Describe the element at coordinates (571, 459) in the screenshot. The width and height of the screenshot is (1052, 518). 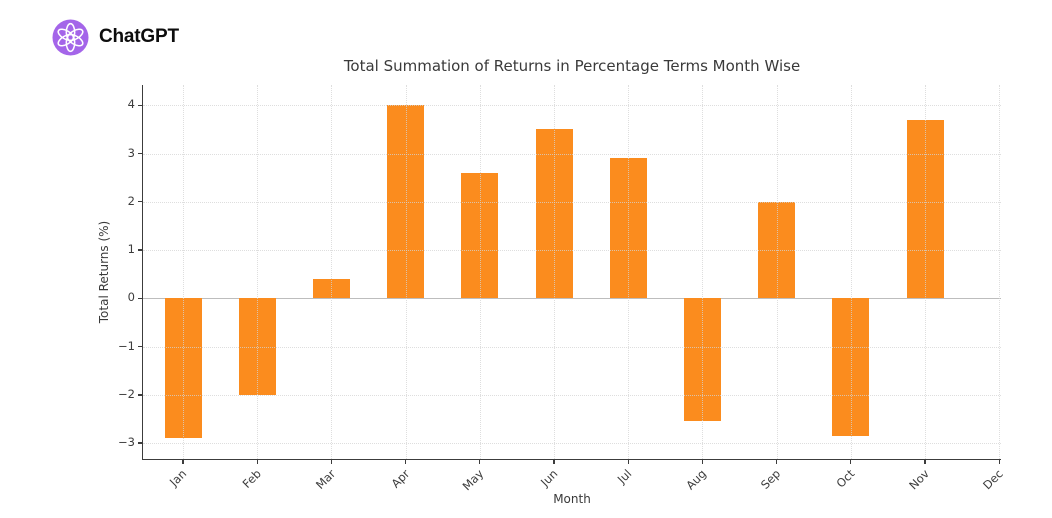
I see `x-axis-spine` at that location.